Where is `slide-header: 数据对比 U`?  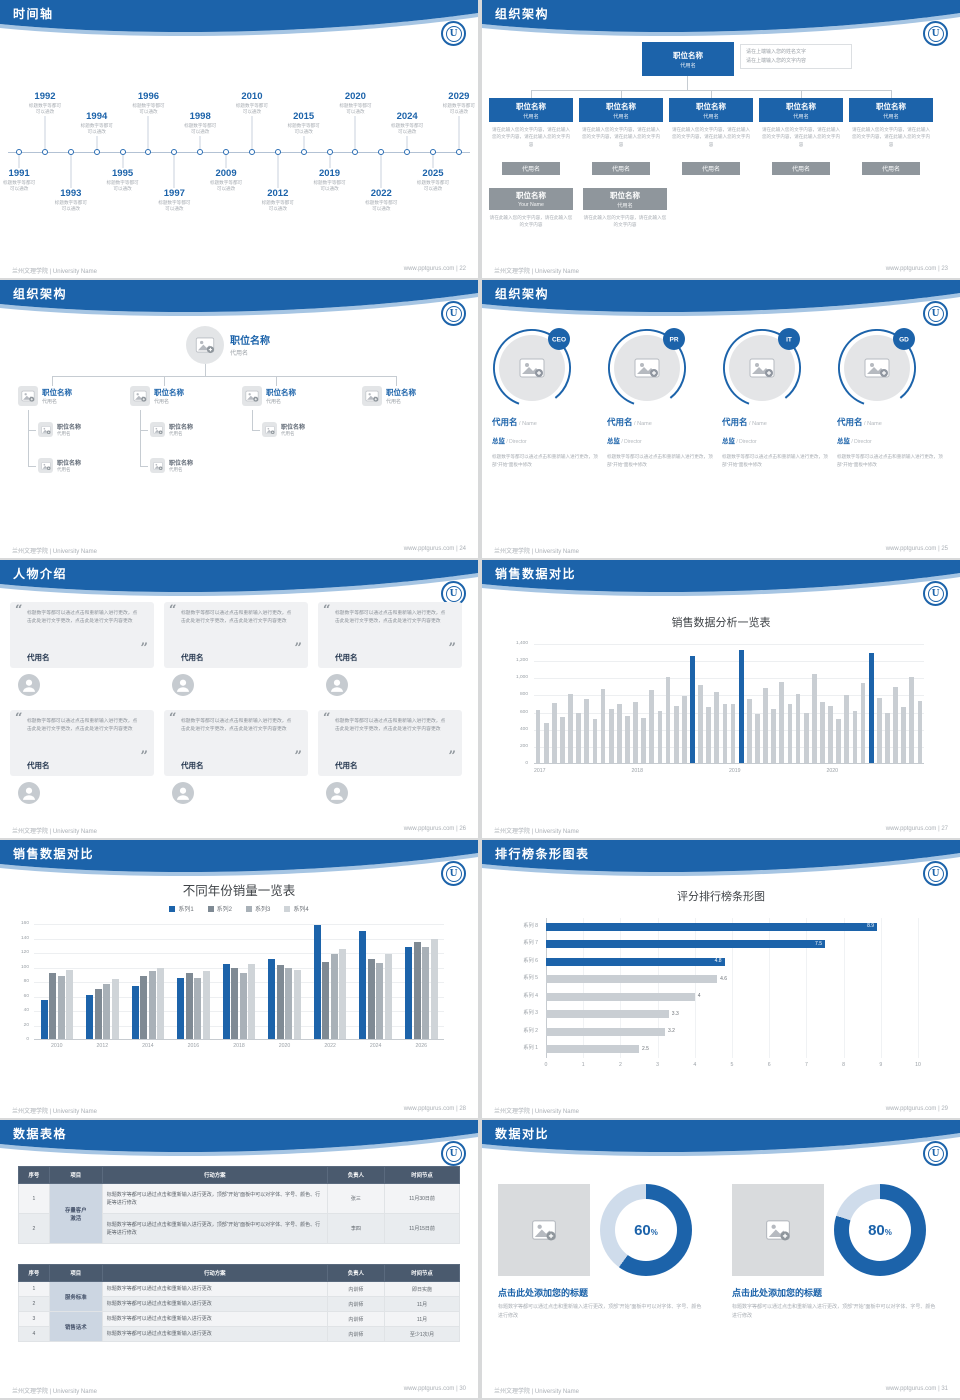
slide-header: 数据对比 U is located at coordinates (721, 1143).